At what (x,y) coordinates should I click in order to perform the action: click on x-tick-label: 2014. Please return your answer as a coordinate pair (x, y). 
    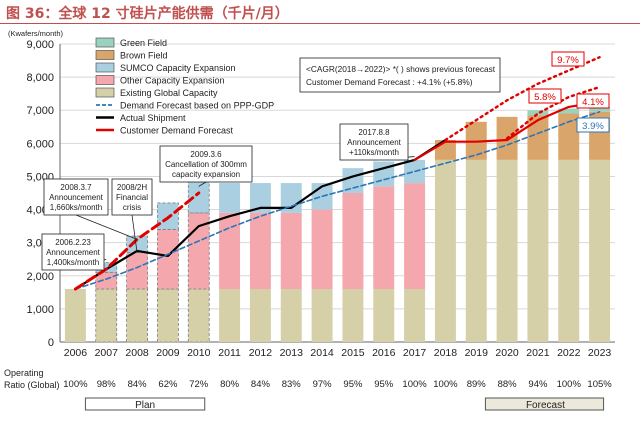
    Looking at the image, I should click on (322, 353).